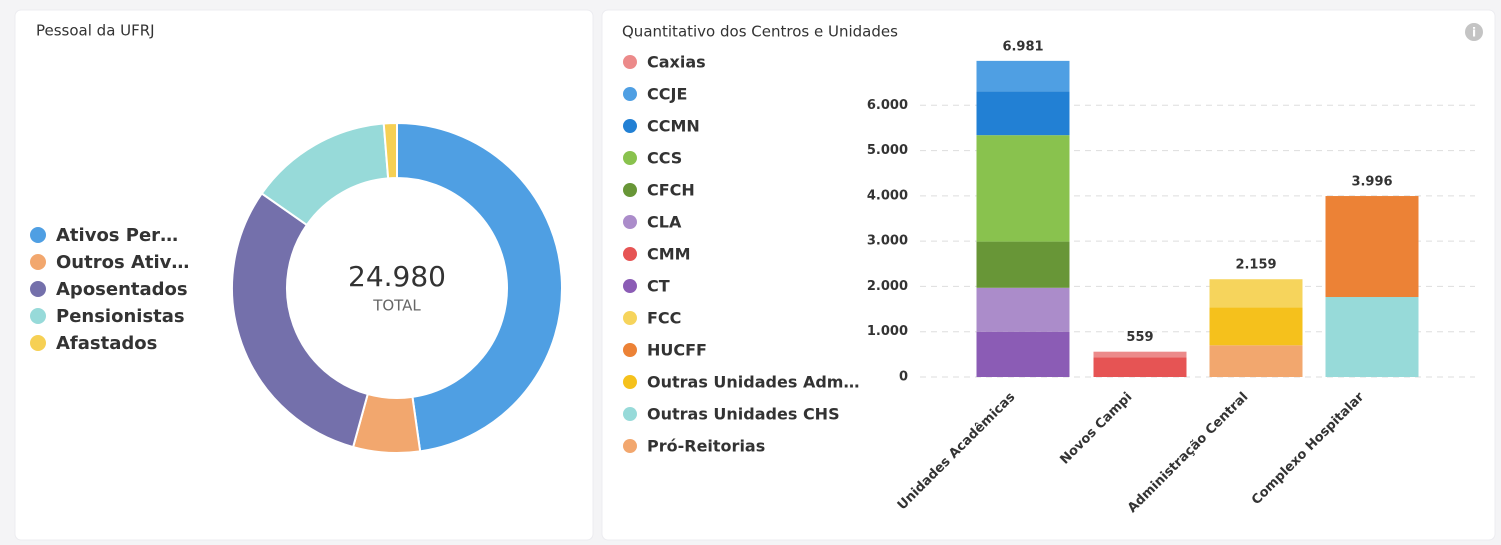  I want to click on legend-label: HUCFF, so click(677, 350).